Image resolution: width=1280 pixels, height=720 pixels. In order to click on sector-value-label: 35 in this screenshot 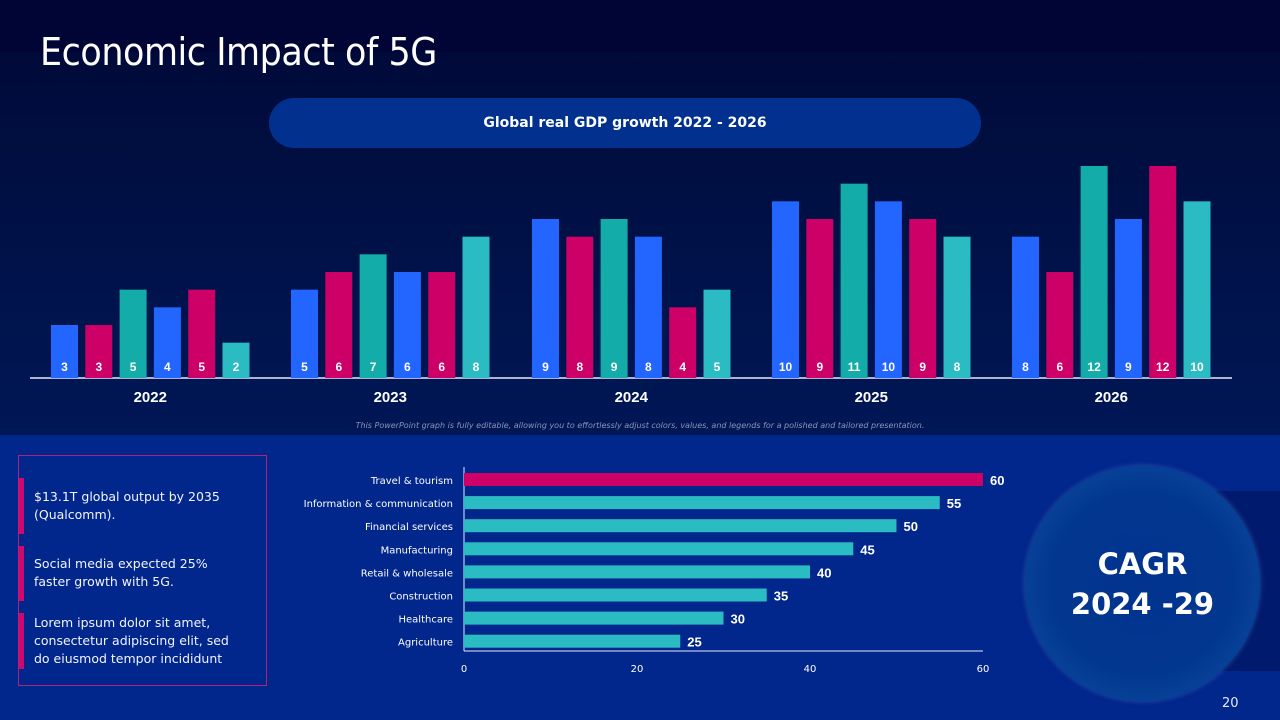, I will do `click(781, 596)`.